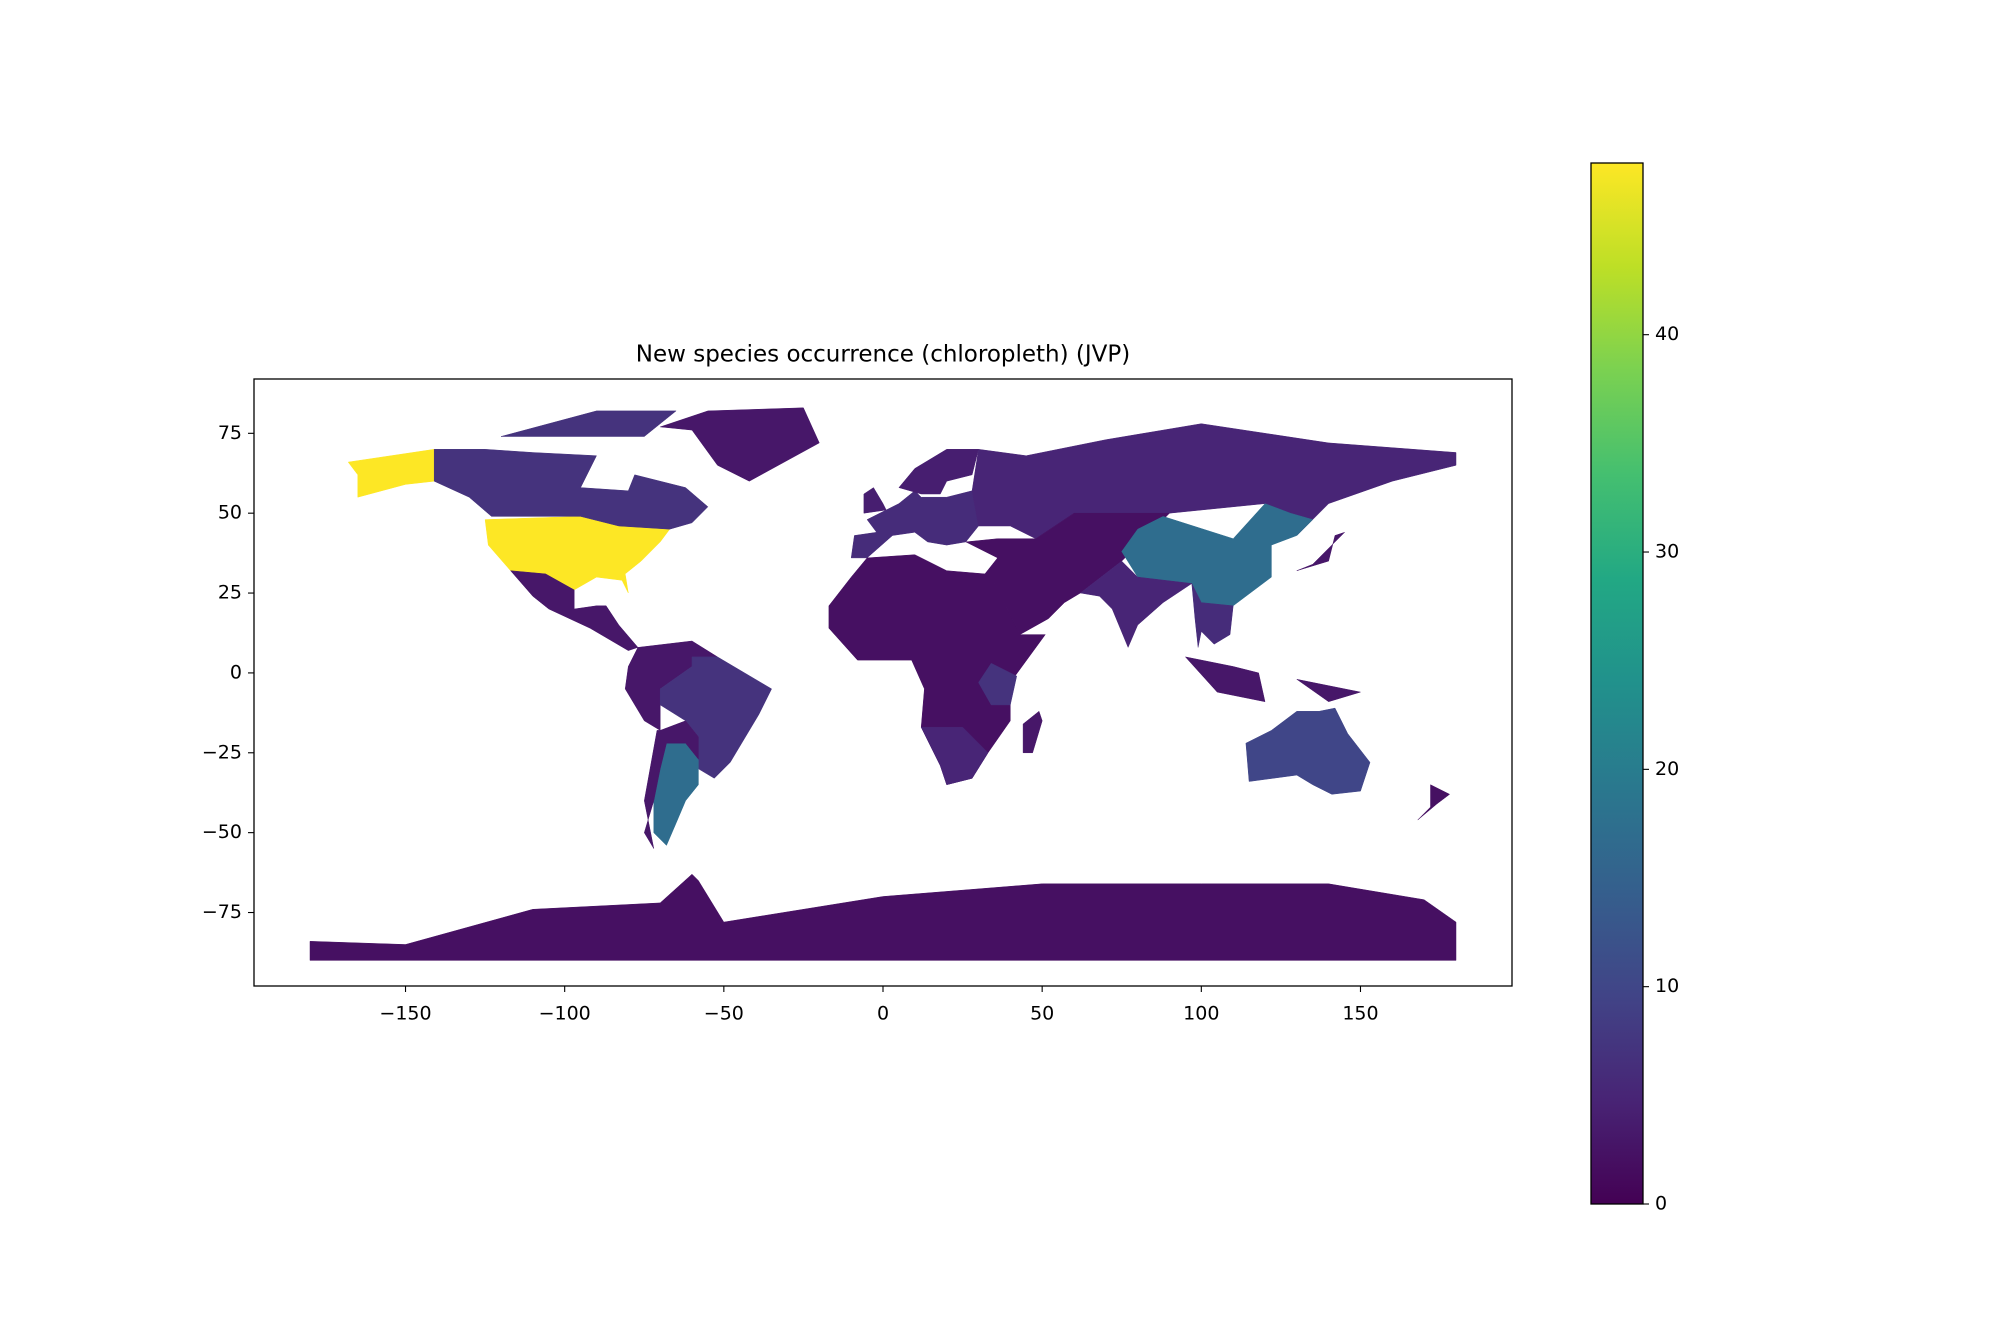 The width and height of the screenshot is (2000, 1333). What do you see at coordinates (222, 832) in the screenshot?
I see `y-tick-label: −50` at bounding box center [222, 832].